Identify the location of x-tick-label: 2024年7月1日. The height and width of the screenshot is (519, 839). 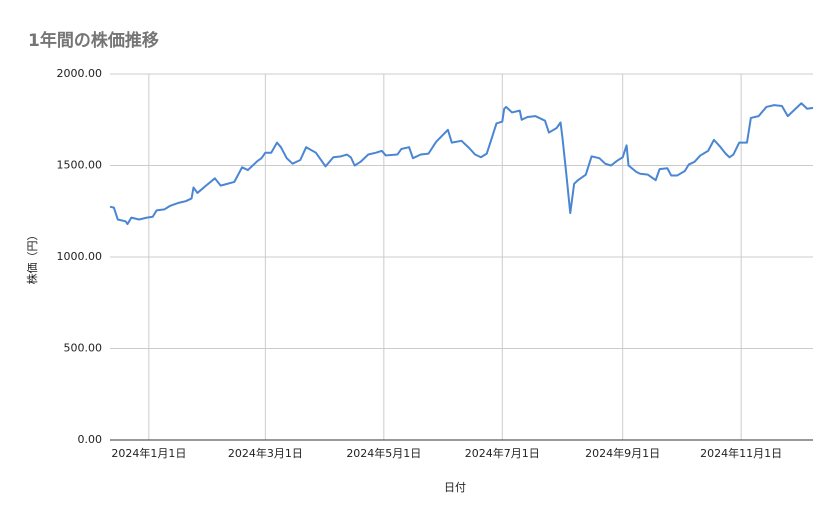
(502, 453).